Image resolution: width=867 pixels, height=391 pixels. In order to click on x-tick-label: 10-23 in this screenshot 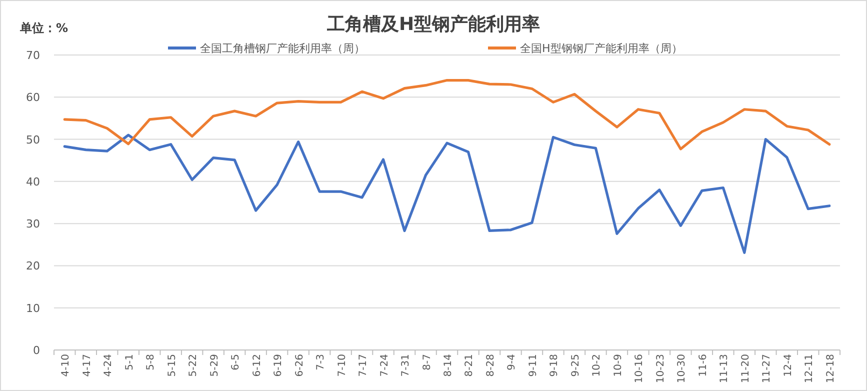, I will do `click(660, 369)`.